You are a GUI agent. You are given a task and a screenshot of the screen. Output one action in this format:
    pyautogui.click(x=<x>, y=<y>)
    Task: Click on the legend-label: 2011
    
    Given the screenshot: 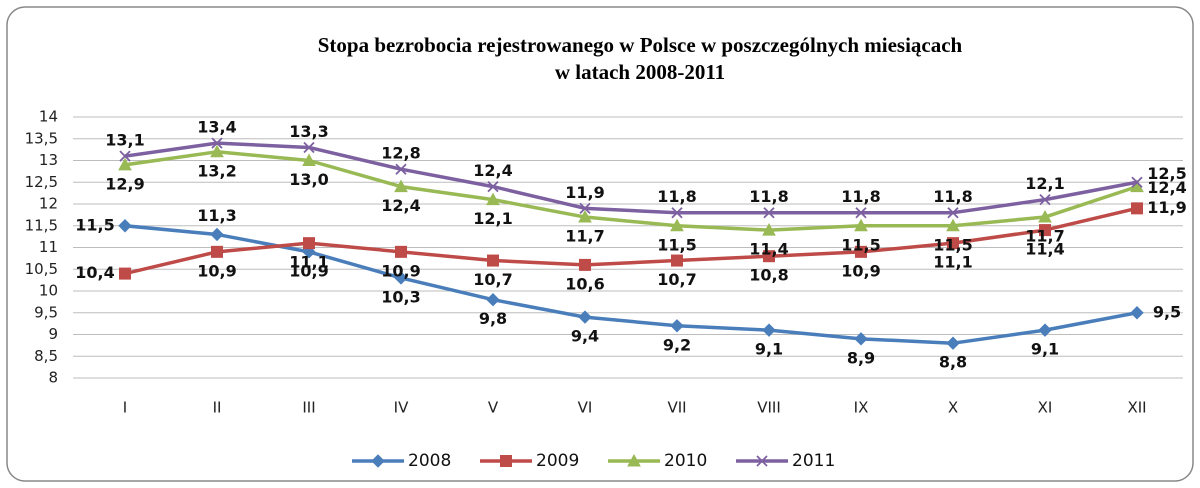 What is the action you would take?
    pyautogui.click(x=813, y=461)
    